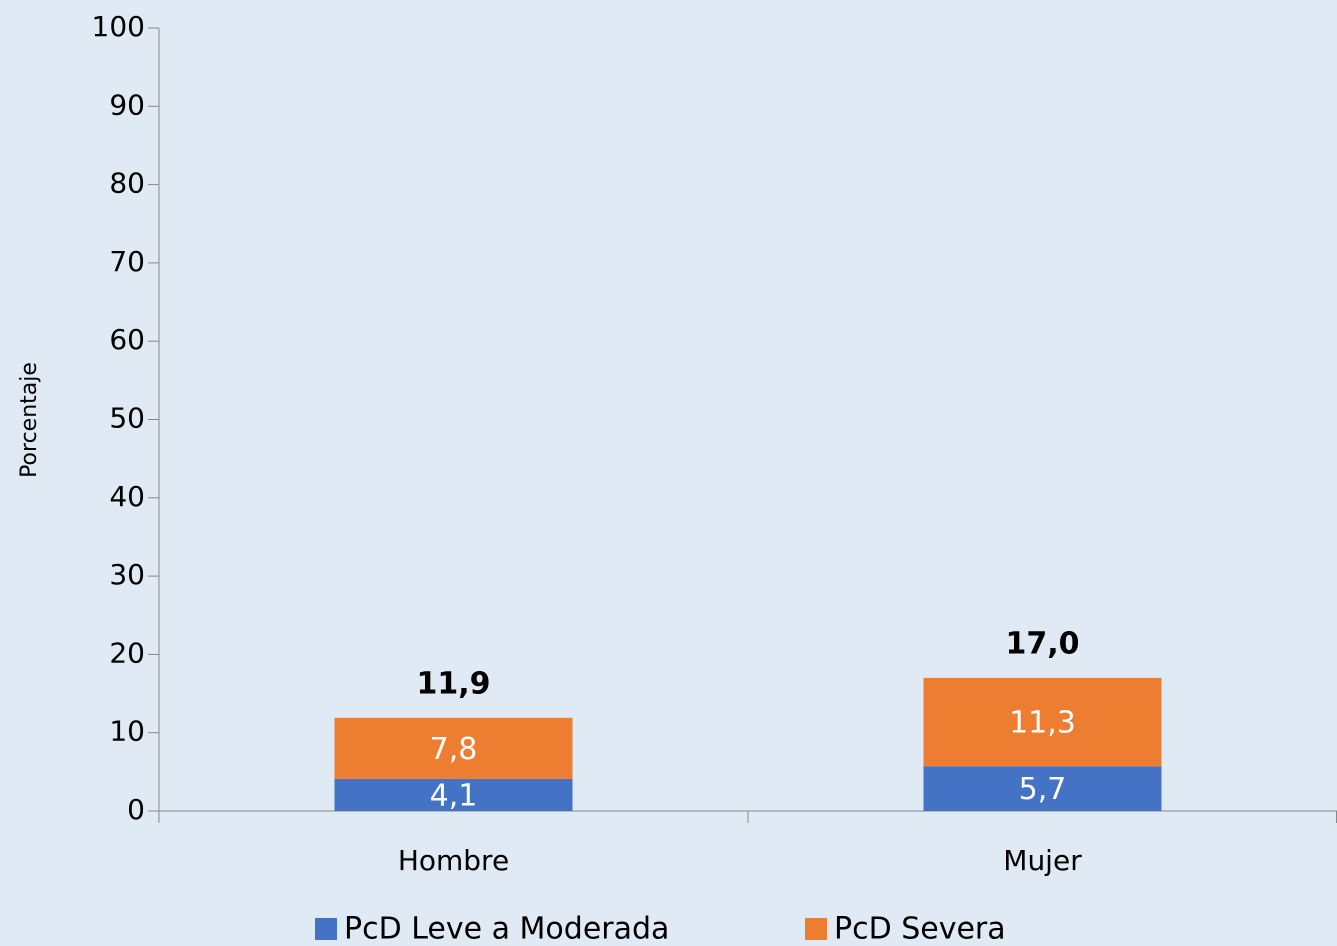 The image size is (1337, 946). What do you see at coordinates (1042, 860) in the screenshot?
I see `x-tick-label: Mujer` at bounding box center [1042, 860].